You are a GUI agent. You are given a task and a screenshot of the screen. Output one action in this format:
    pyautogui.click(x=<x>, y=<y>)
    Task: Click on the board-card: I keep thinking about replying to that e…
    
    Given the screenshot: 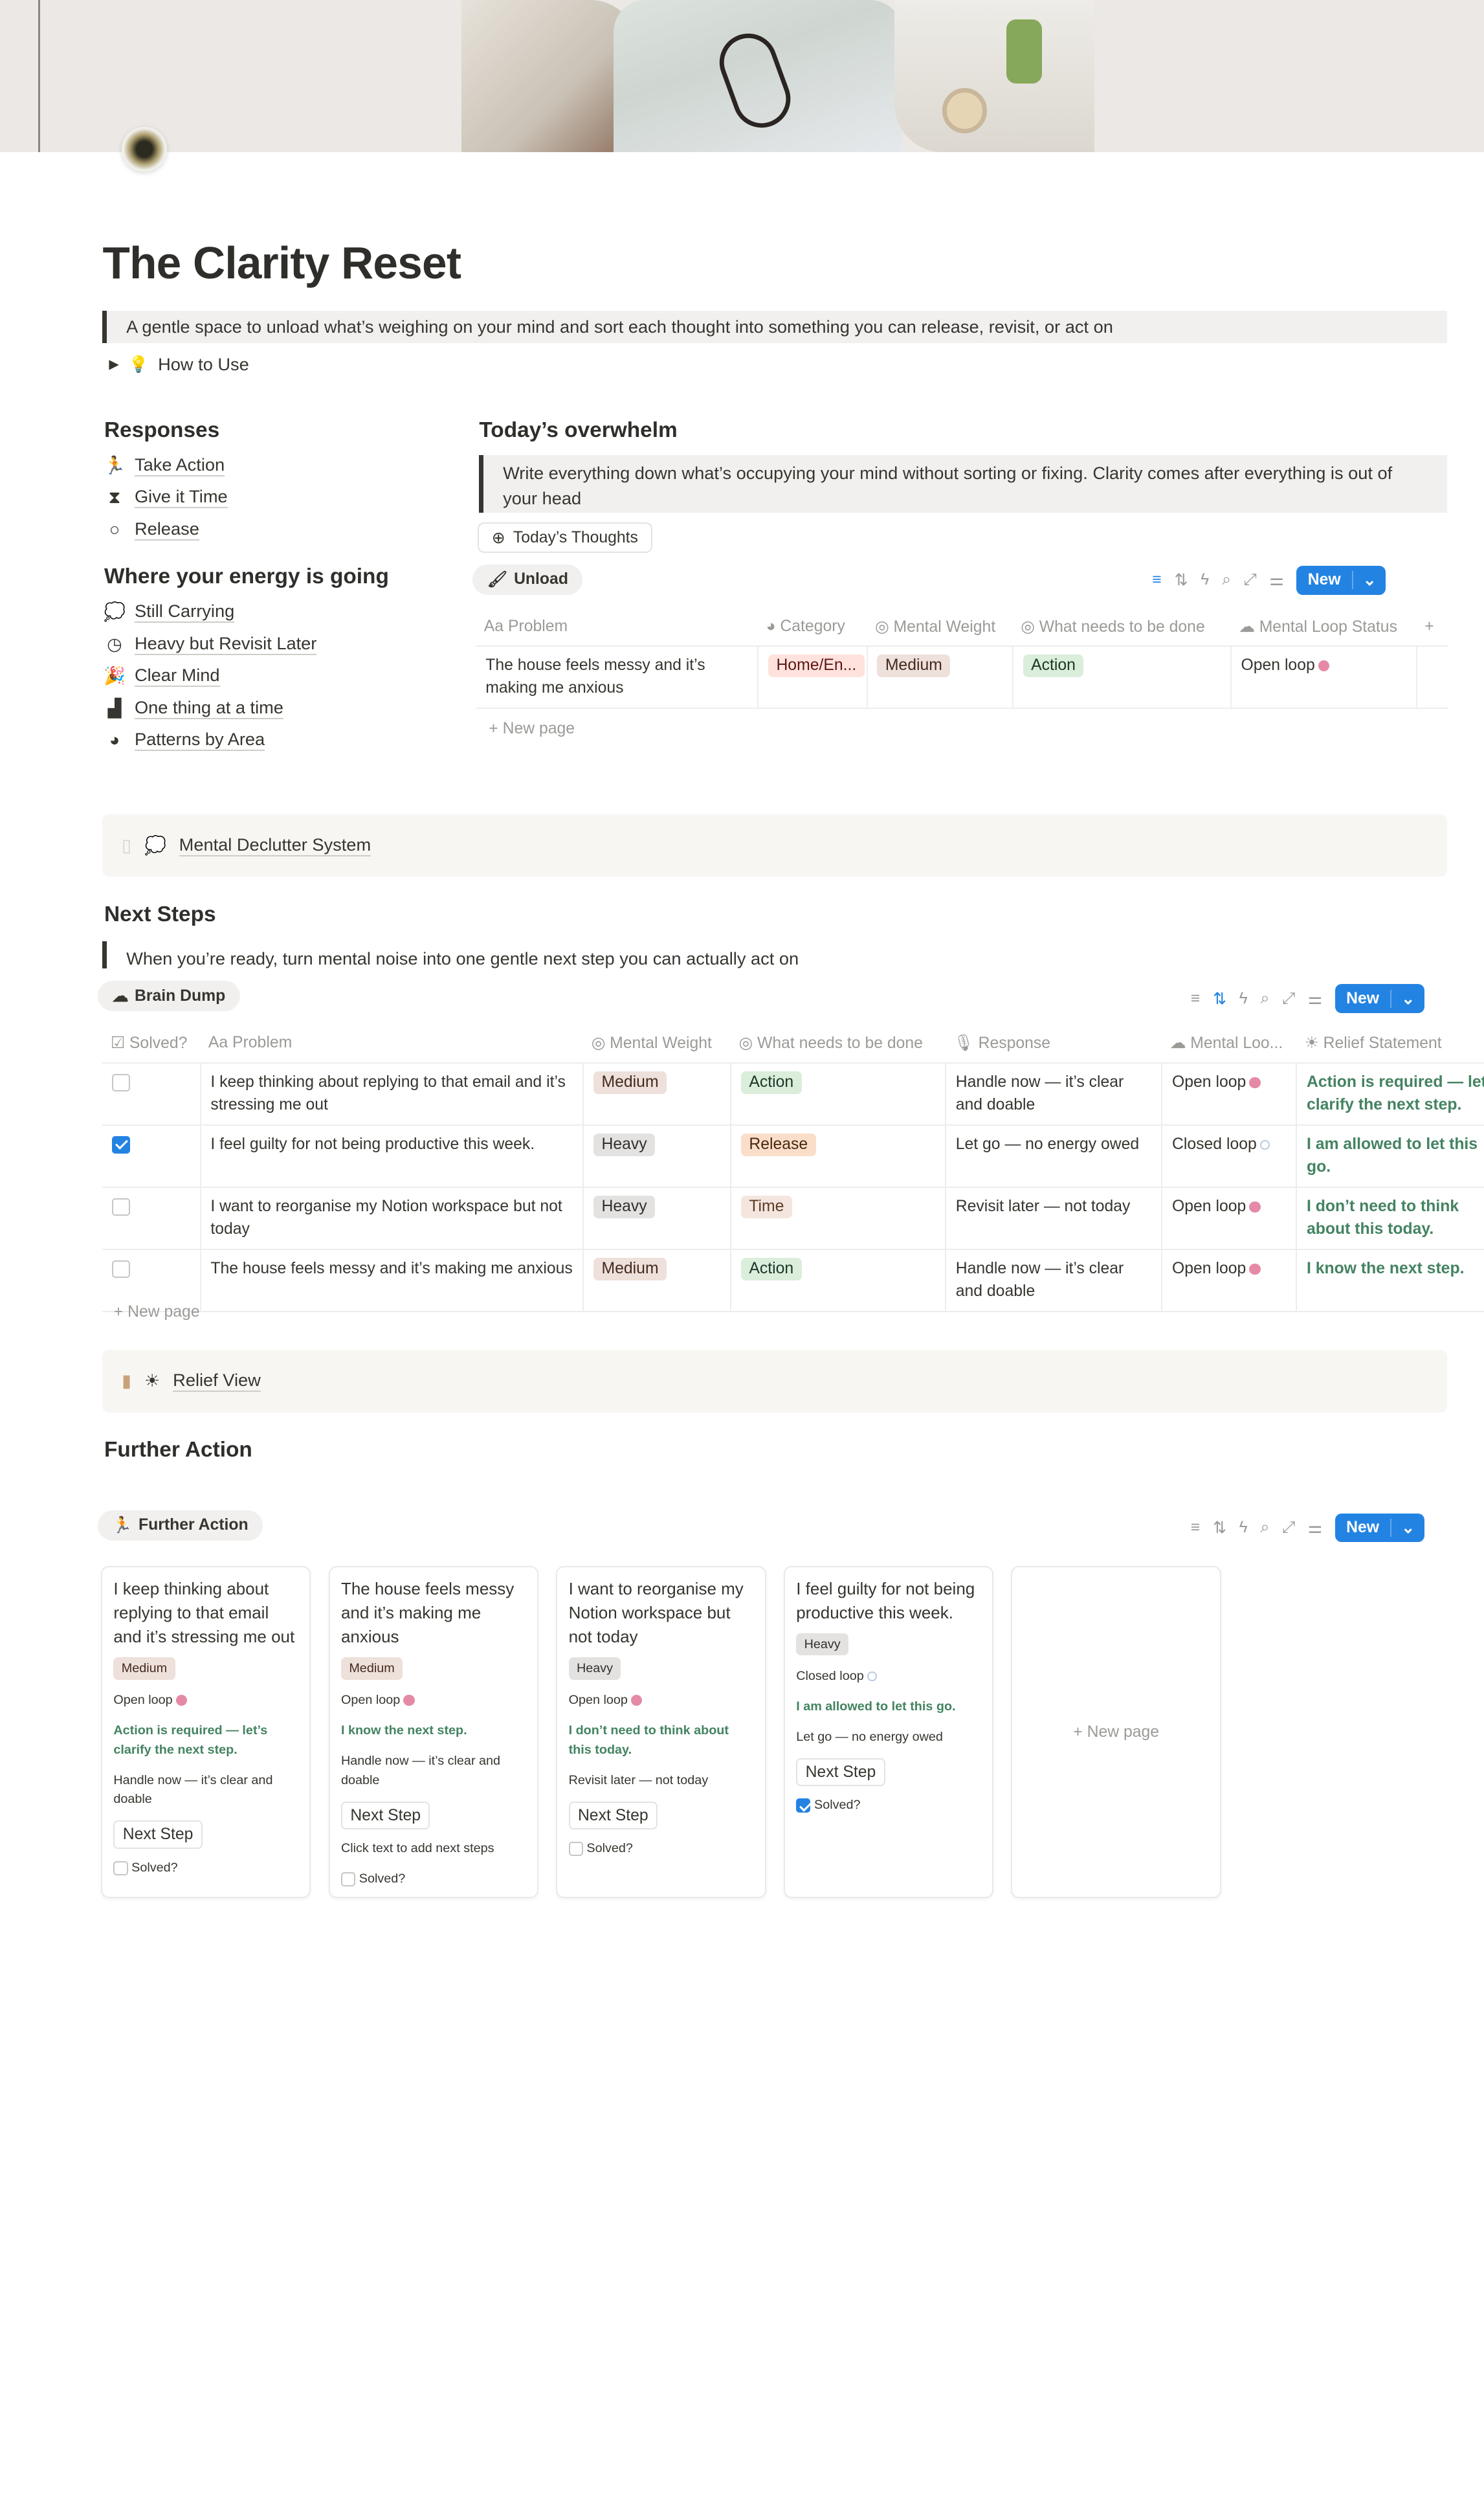 What is the action you would take?
    pyautogui.click(x=206, y=1732)
    